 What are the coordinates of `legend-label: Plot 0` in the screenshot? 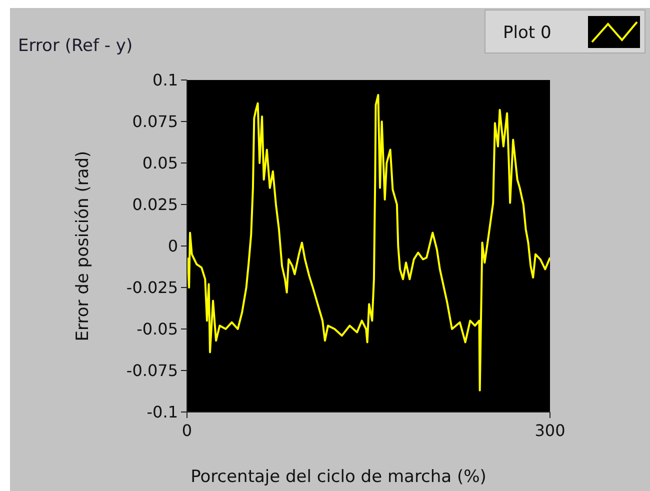 It's located at (527, 33).